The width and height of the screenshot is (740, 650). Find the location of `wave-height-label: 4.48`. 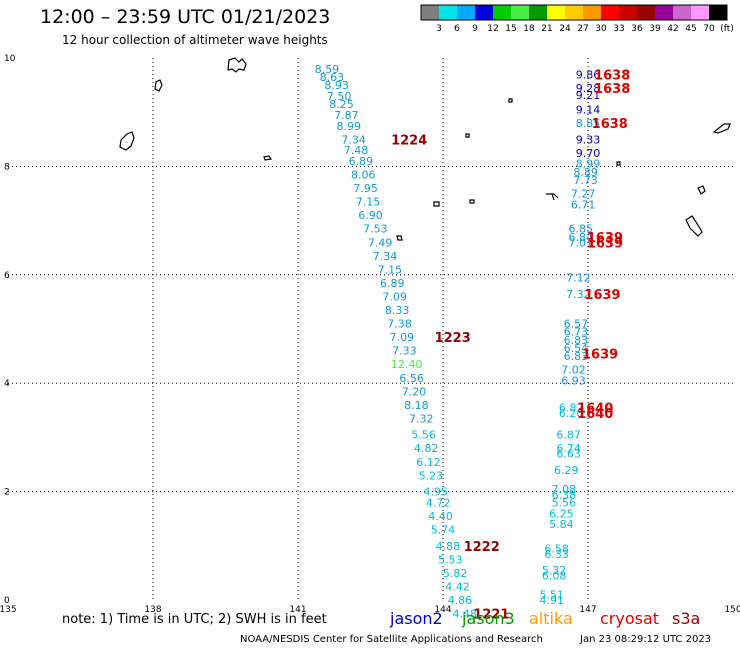

wave-height-label: 4.48 is located at coordinates (465, 614).